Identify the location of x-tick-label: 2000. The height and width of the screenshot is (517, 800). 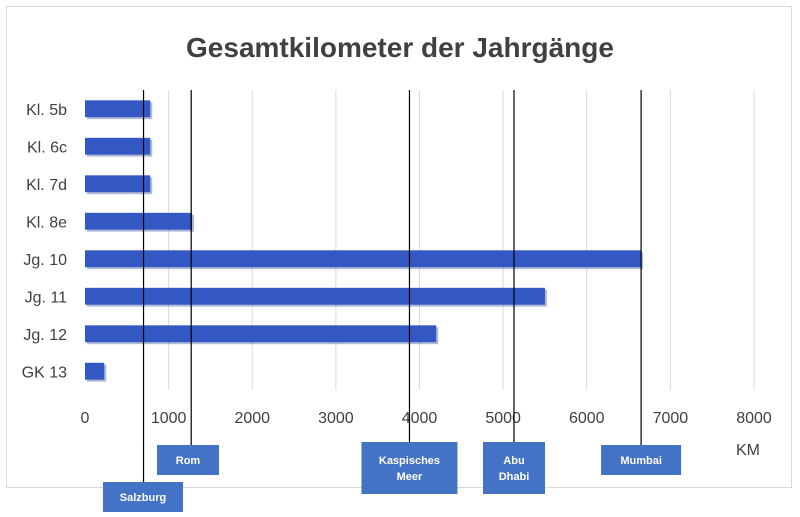
(252, 418).